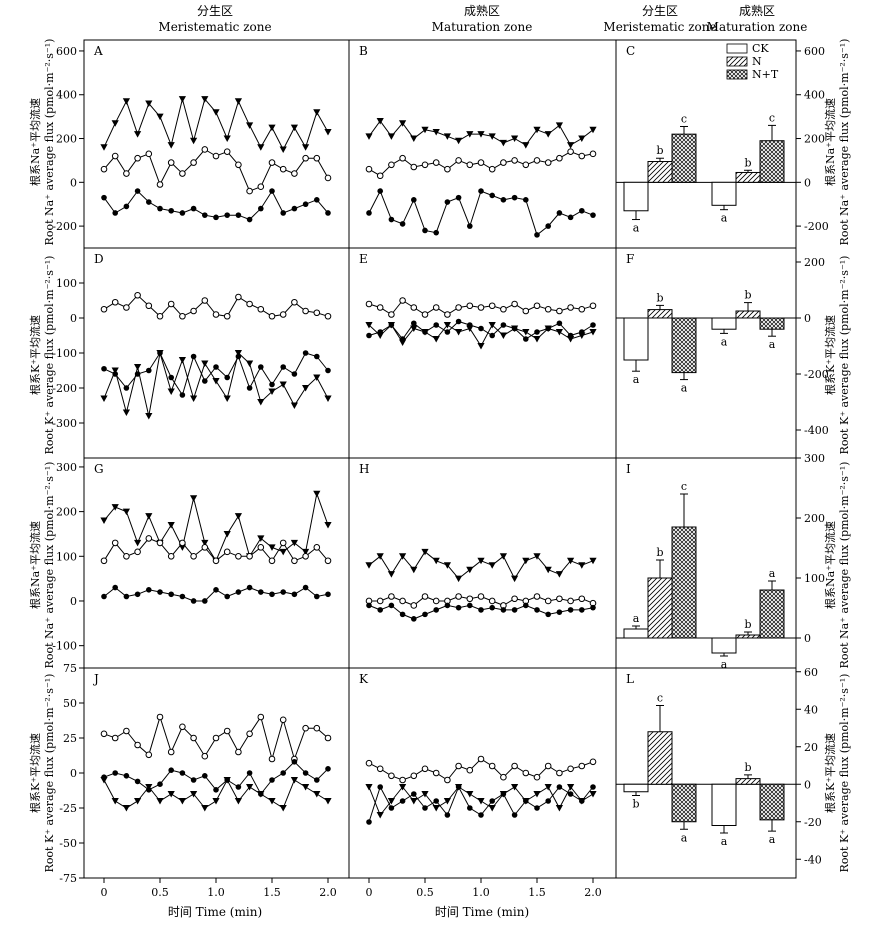  What do you see at coordinates (720, 561) in the screenshot?
I see `panel-i: I 0 100 200 300 a a b b c a` at bounding box center [720, 561].